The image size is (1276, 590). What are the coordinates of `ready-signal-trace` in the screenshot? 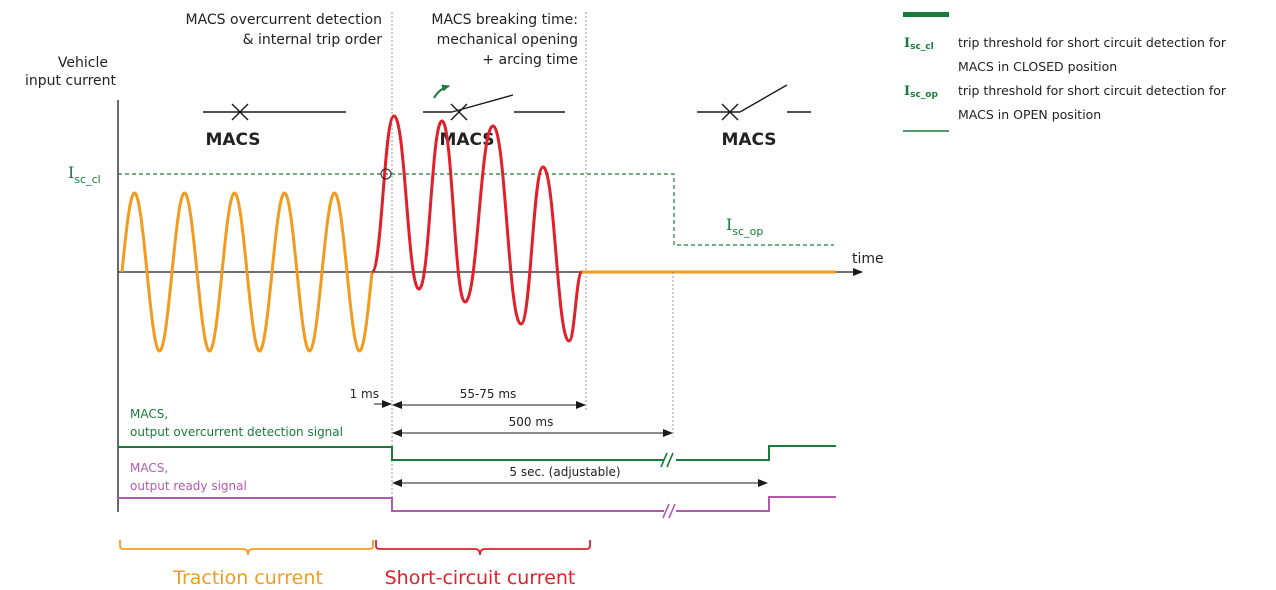 It's located at (477, 504).